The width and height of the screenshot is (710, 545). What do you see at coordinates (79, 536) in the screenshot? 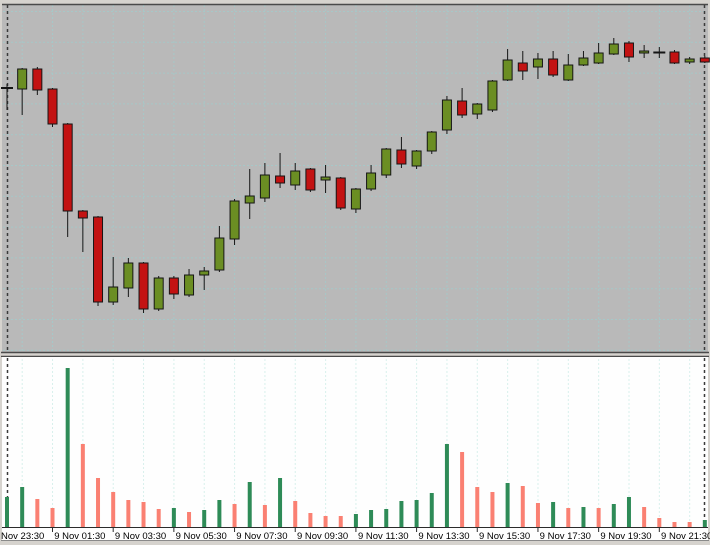
I see `x-axis-label: 9 Nov 01:30` at bounding box center [79, 536].